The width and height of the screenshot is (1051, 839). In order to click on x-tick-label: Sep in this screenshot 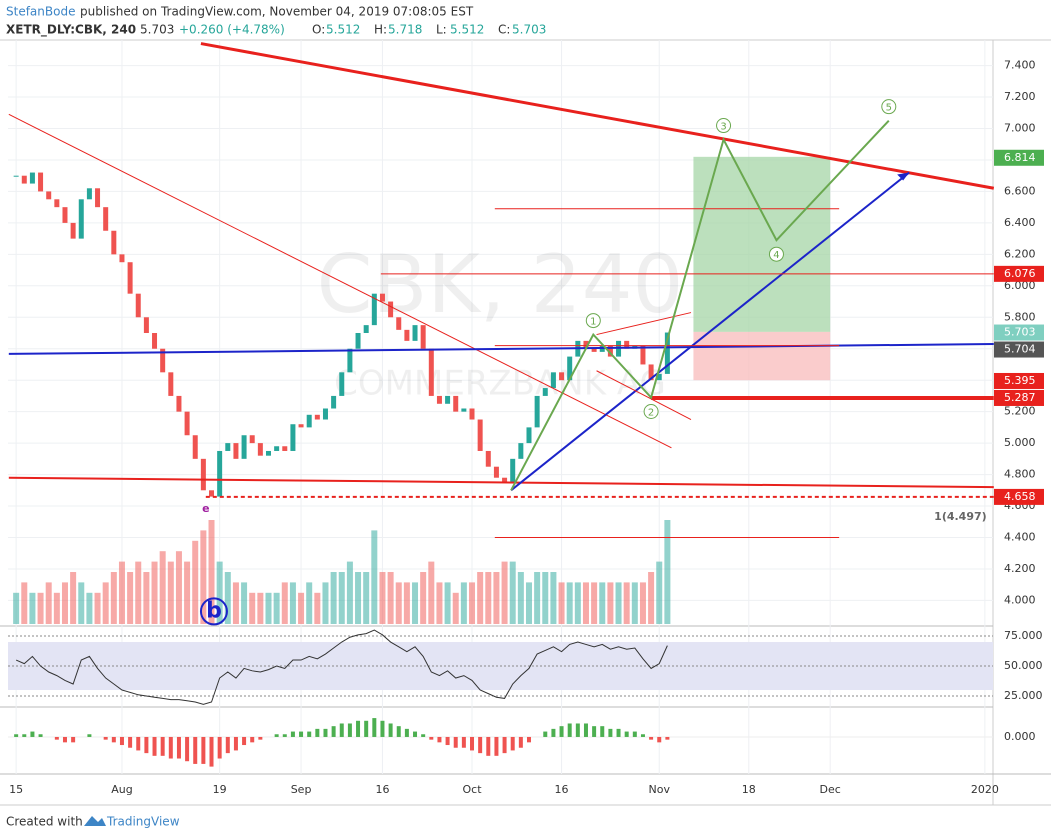, I will do `click(301, 789)`.